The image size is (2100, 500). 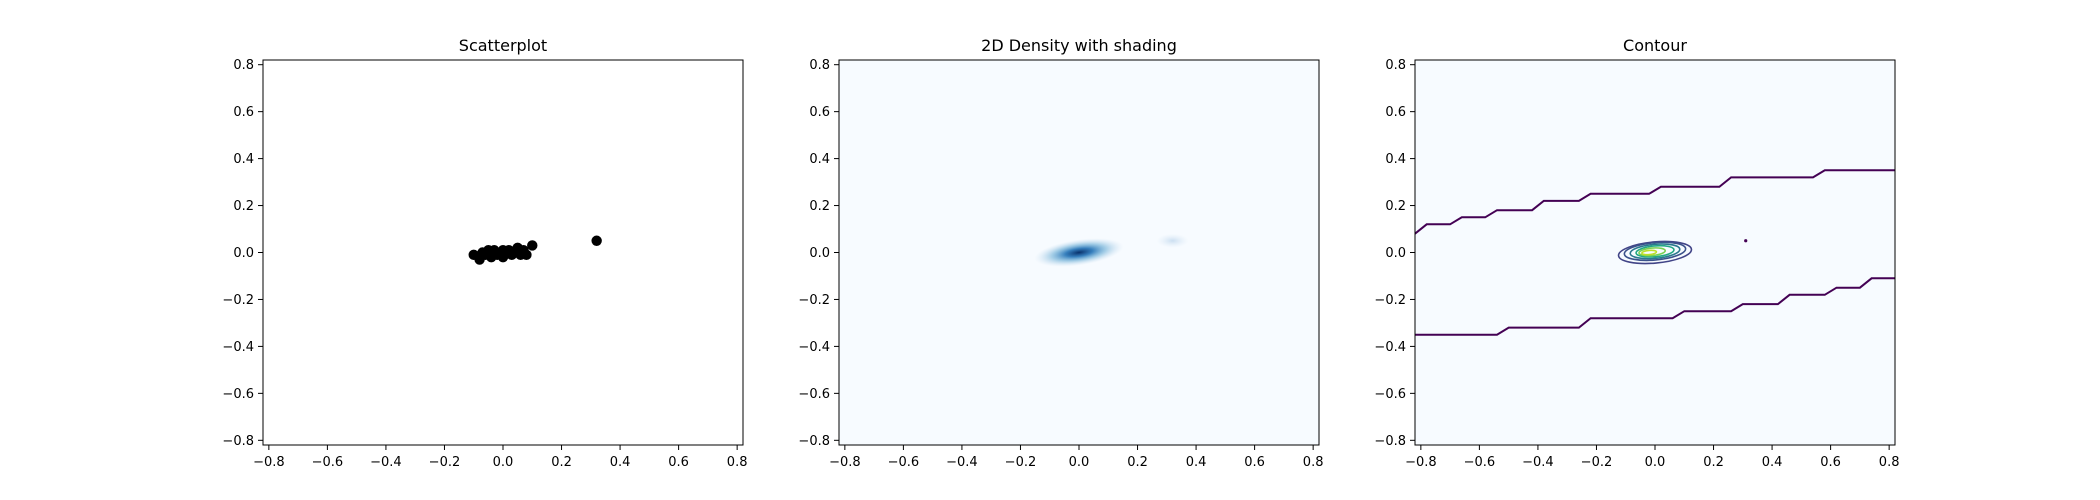 I want to click on contour-outer-upper, so click(x=1655, y=202).